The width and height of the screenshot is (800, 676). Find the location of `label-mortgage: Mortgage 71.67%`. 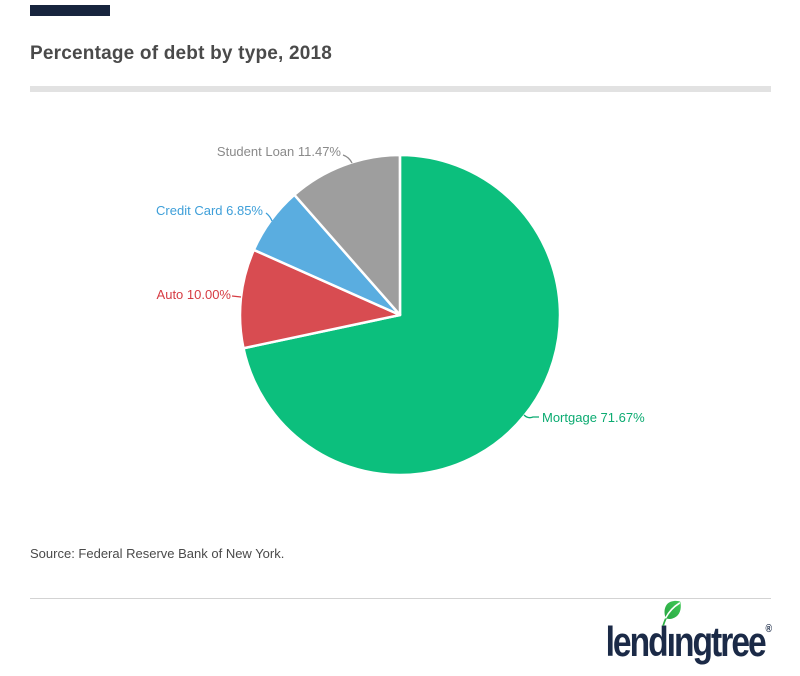

label-mortgage: Mortgage 71.67% is located at coordinates (593, 417).